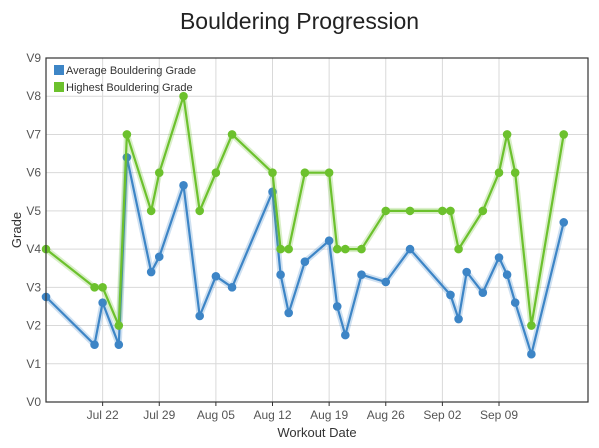 This screenshot has height=448, width=599. What do you see at coordinates (316, 432) in the screenshot?
I see `x-axis-title: Workout Date` at bounding box center [316, 432].